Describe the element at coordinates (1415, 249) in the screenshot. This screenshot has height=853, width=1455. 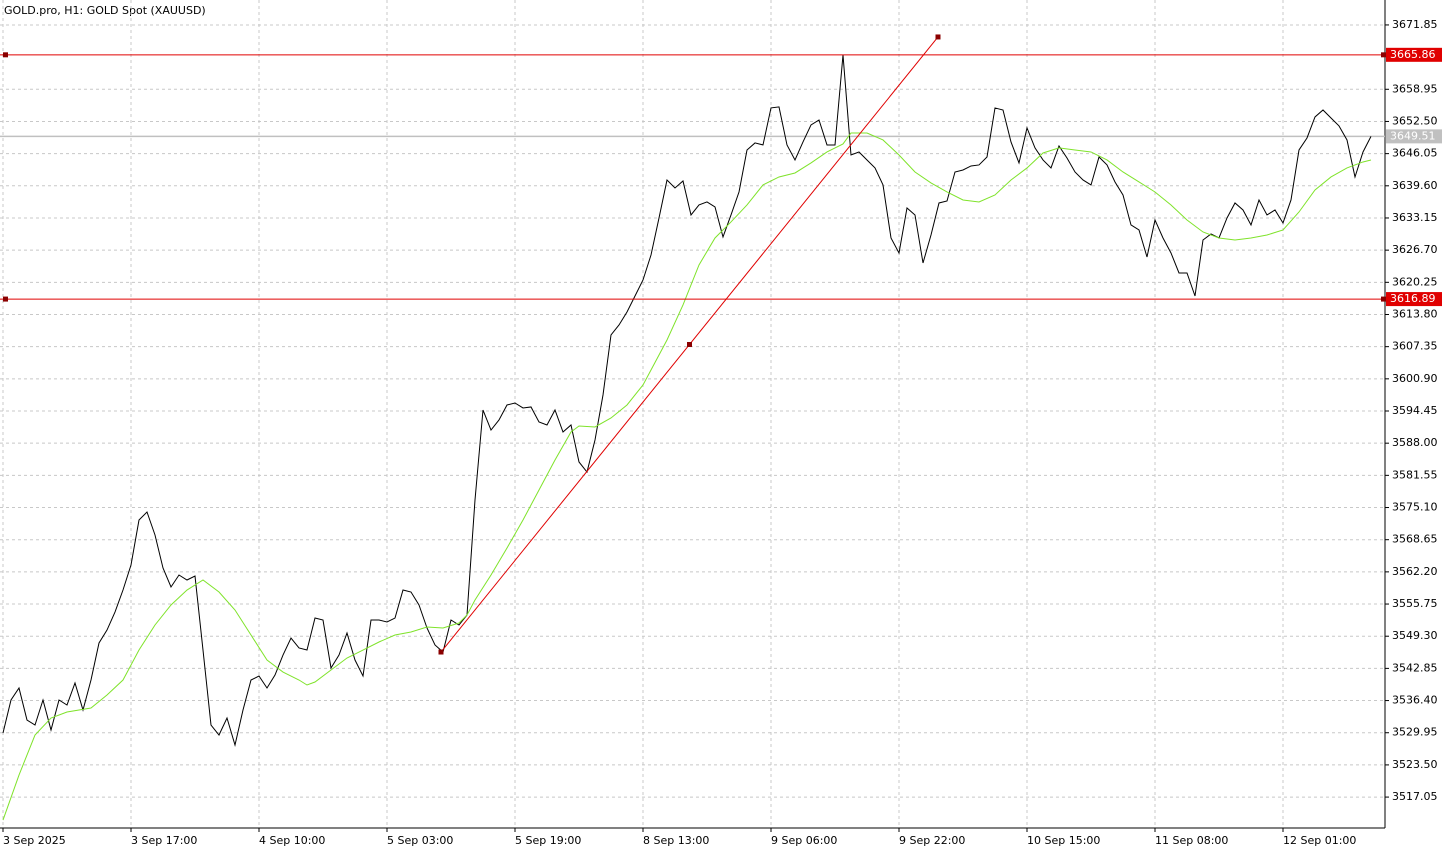
I see `y-tick-label: 3626.70` at that location.